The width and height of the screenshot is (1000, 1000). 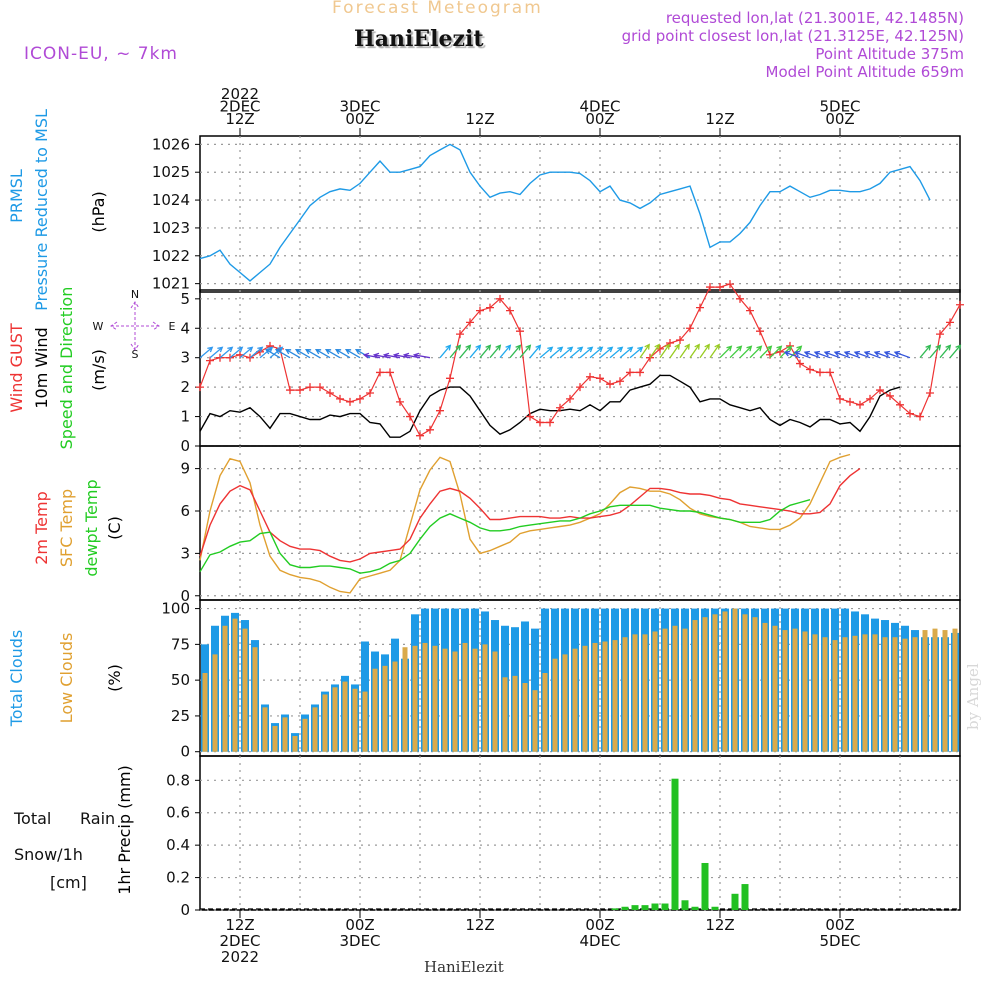 What do you see at coordinates (114, 528) in the screenshot?
I see `temp-unit: (C)` at bounding box center [114, 528].